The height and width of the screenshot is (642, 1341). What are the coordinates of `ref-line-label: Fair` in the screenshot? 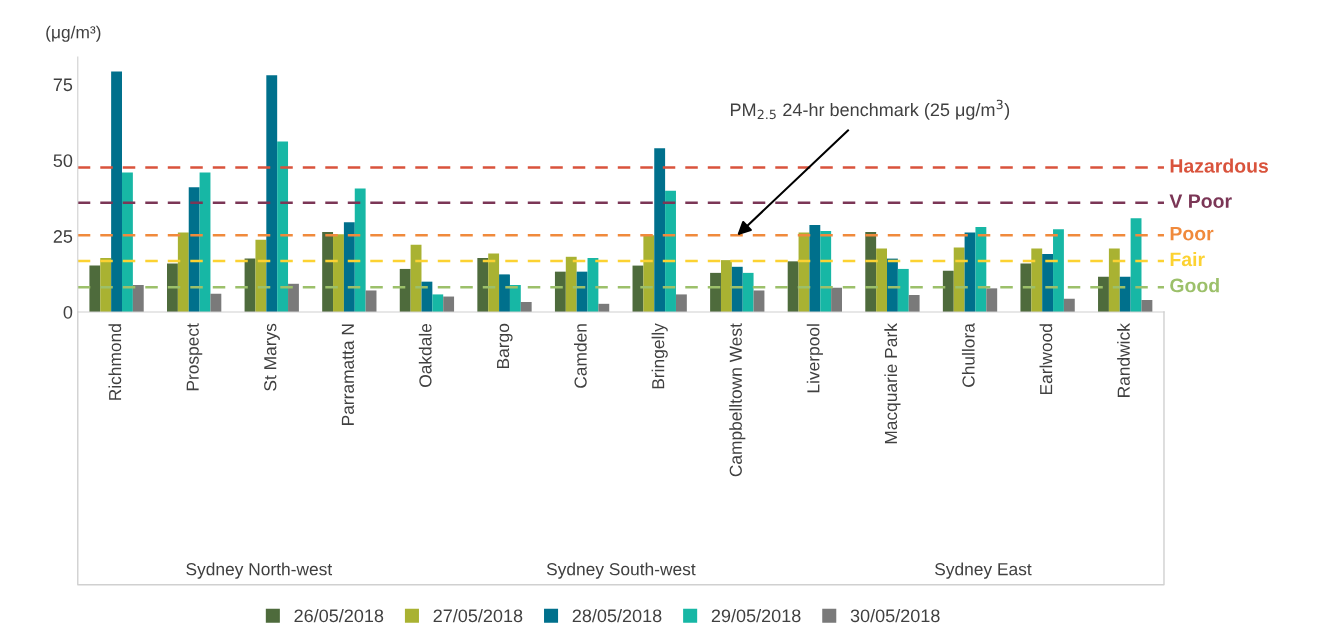 It's located at (1187, 259).